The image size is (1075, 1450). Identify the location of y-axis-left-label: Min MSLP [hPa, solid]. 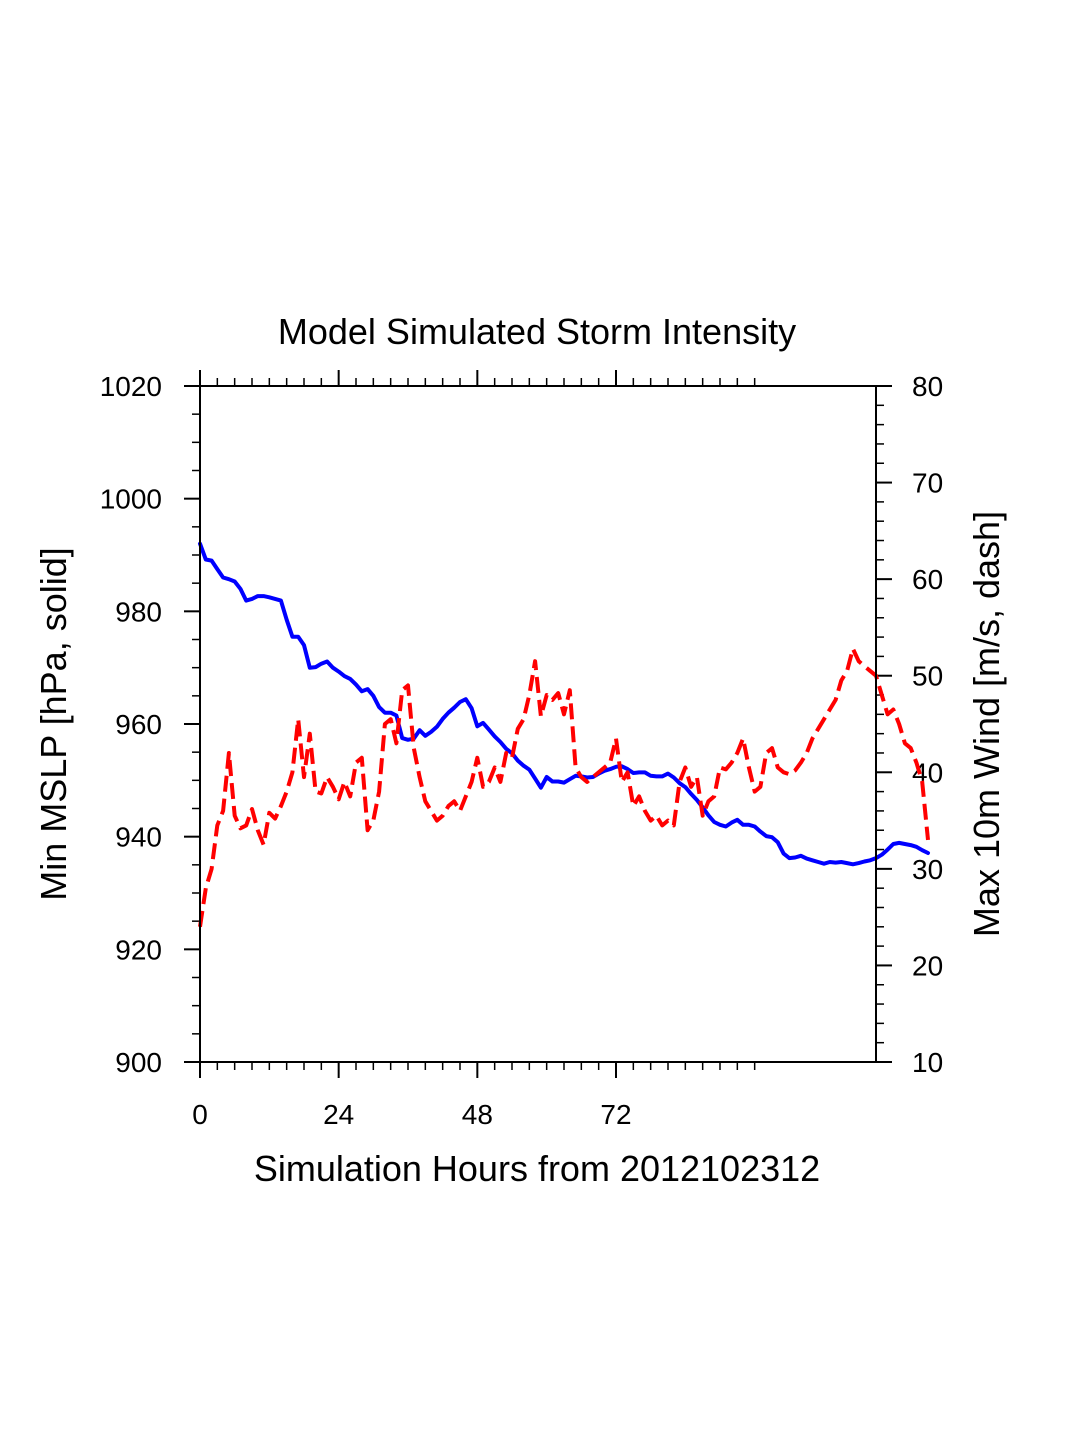
(53, 724).